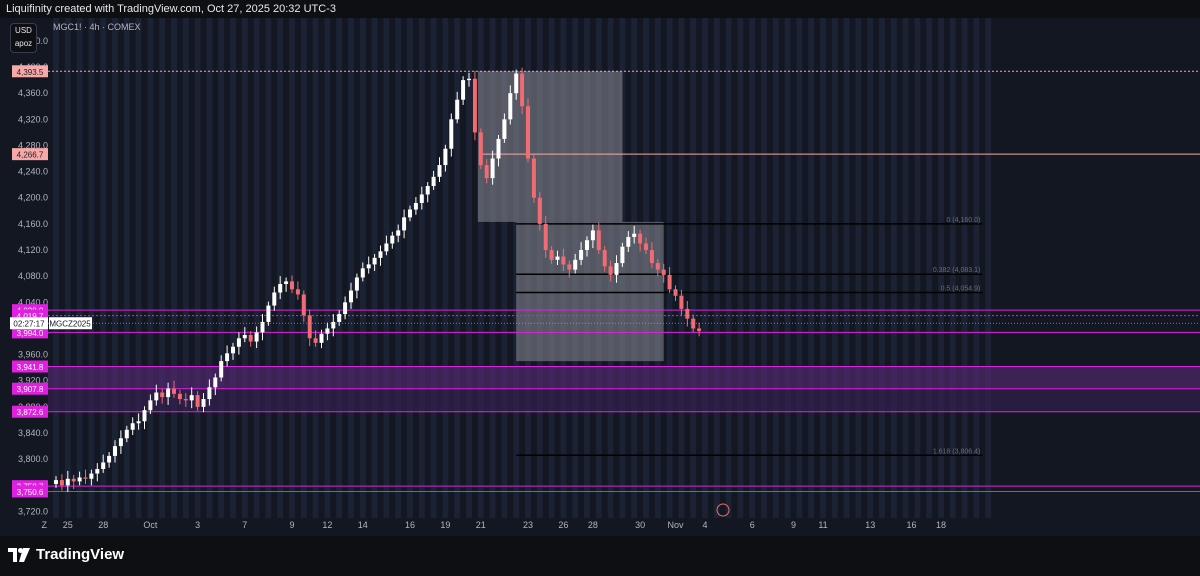  I want to click on price-level-tag: 3,941.8, so click(30, 366).